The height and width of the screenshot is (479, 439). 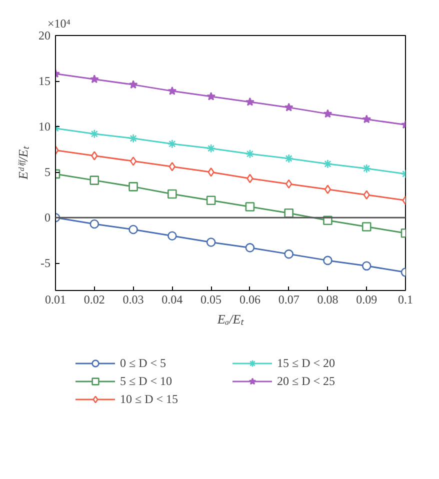 I want to click on legend-label: 20 ≤ D < 25, so click(x=306, y=381).